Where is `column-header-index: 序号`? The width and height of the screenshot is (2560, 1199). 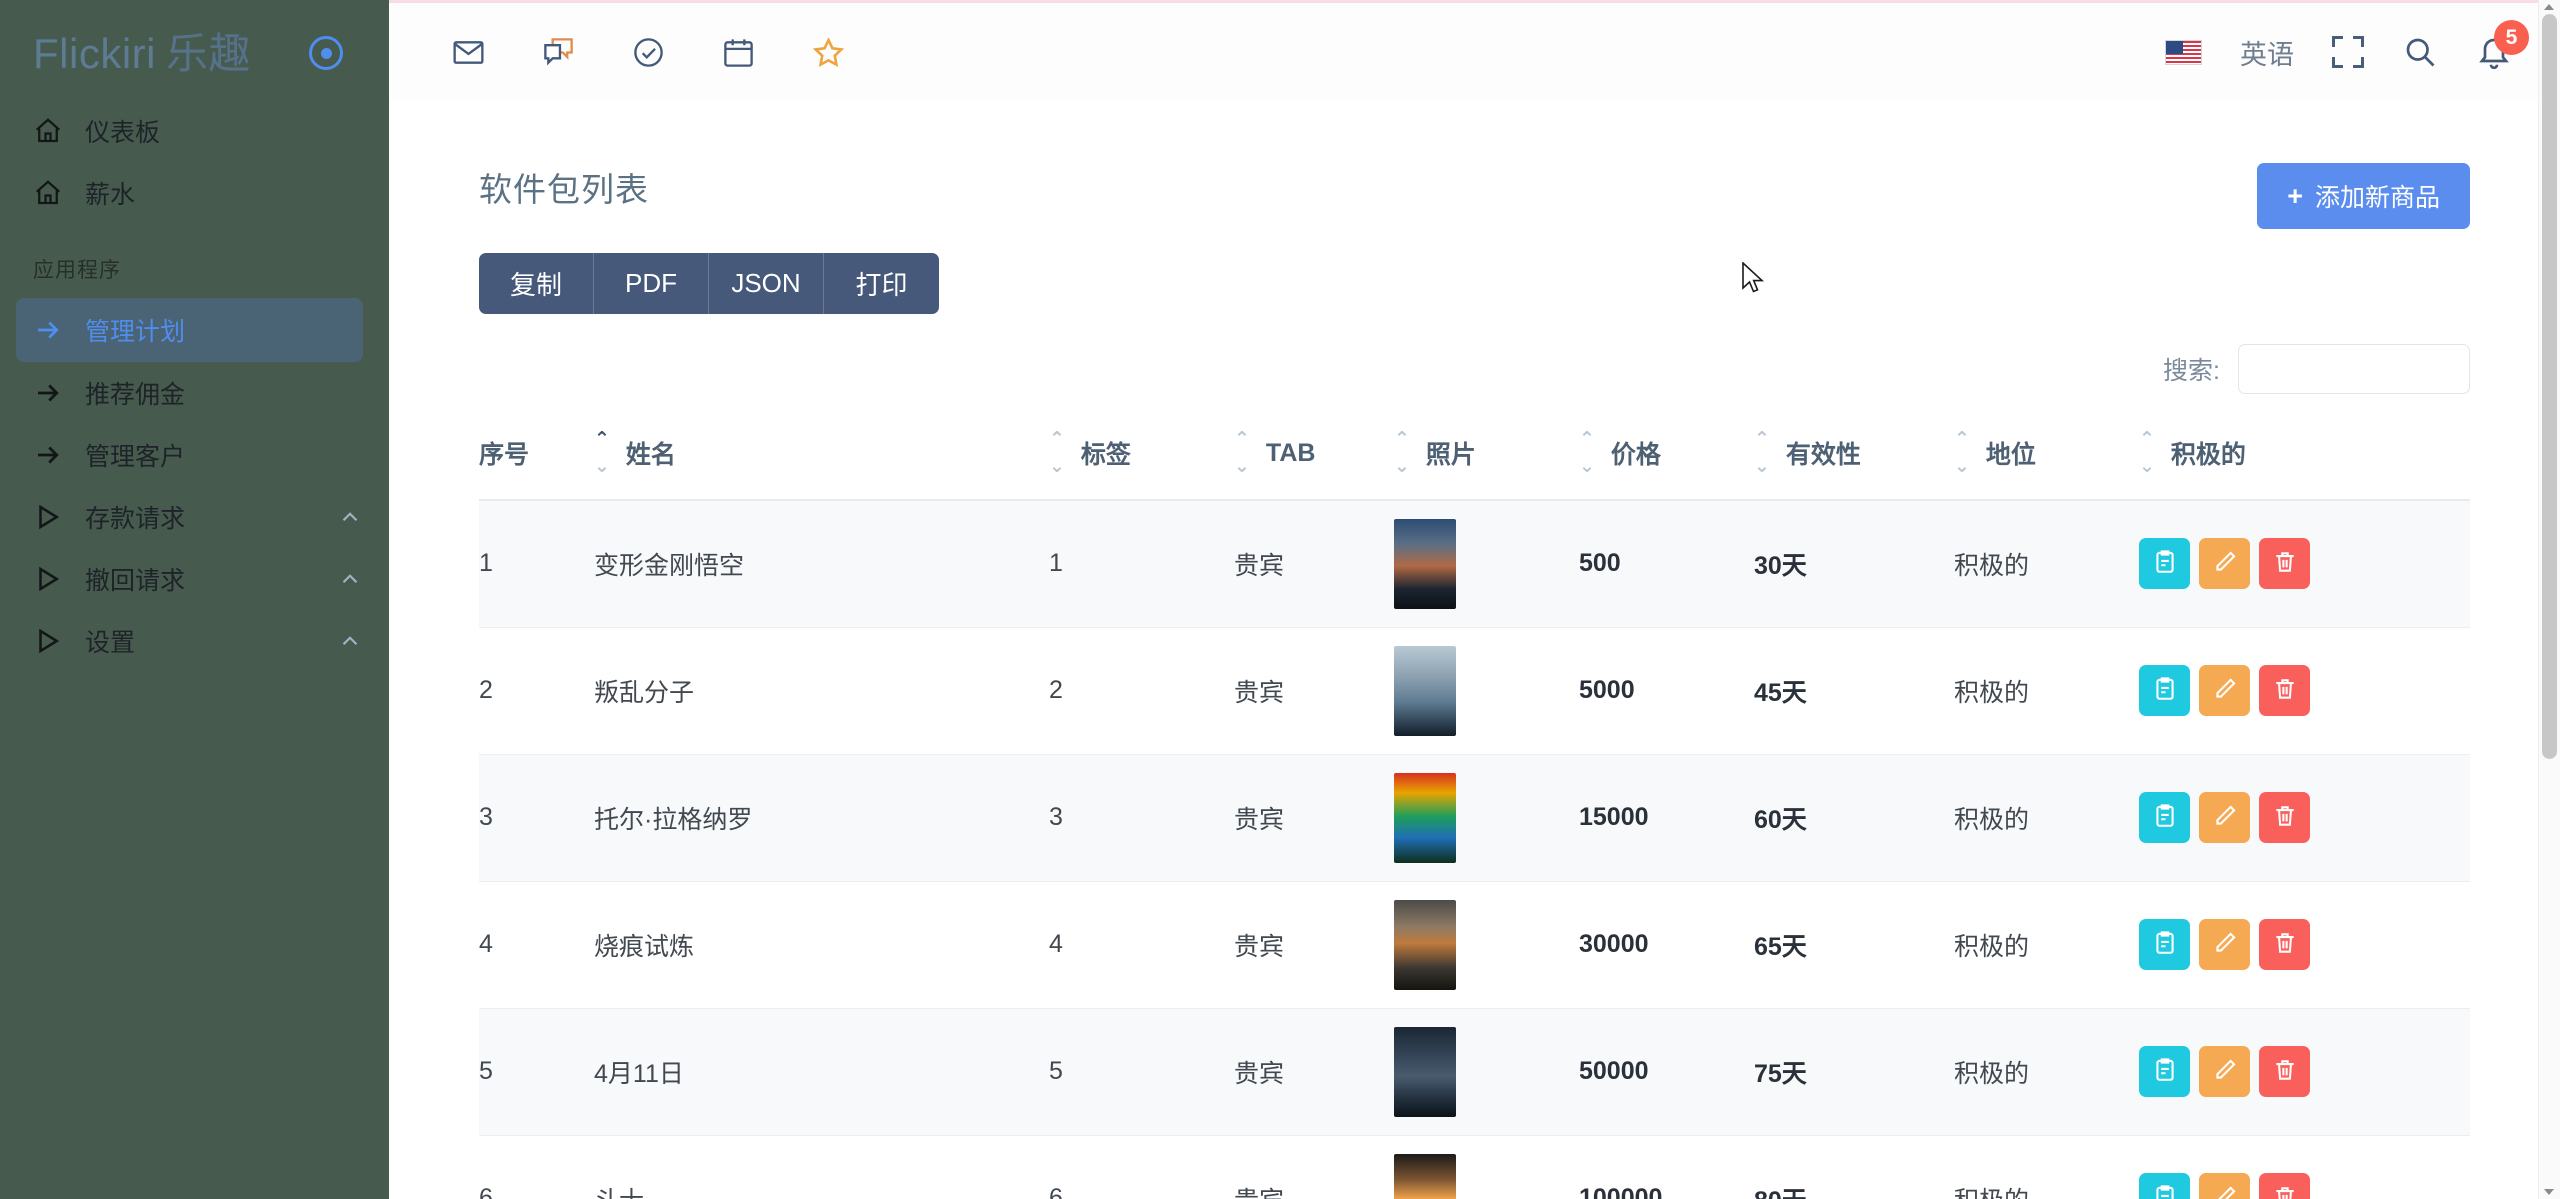
column-header-index: 序号 is located at coordinates (536, 462).